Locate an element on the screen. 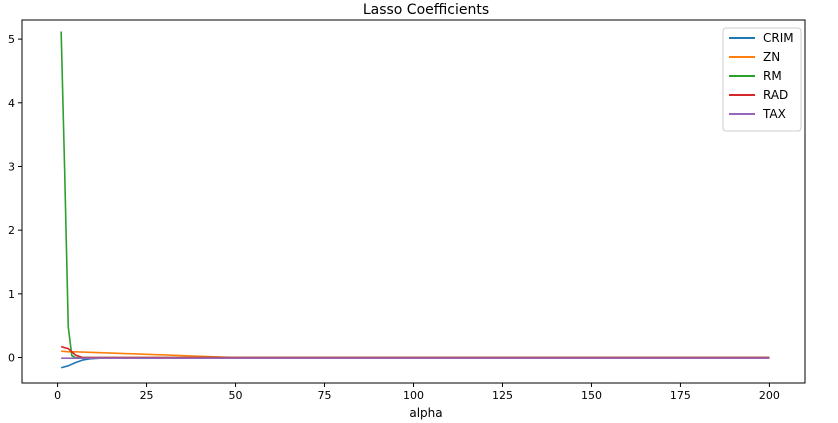  x-tick-label: 125 is located at coordinates (502, 395).